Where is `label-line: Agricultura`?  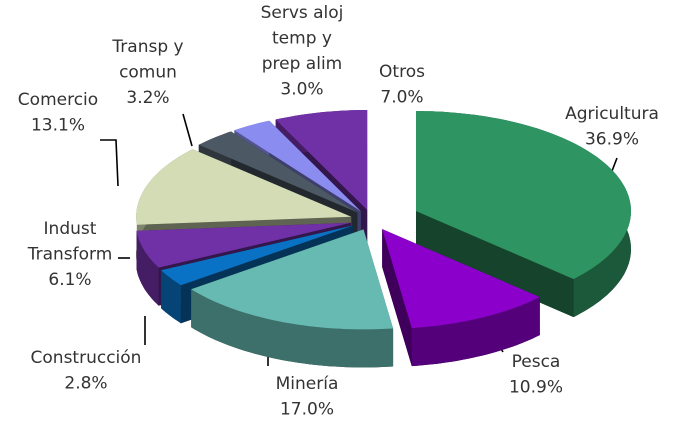 label-line: Agricultura is located at coordinates (612, 114).